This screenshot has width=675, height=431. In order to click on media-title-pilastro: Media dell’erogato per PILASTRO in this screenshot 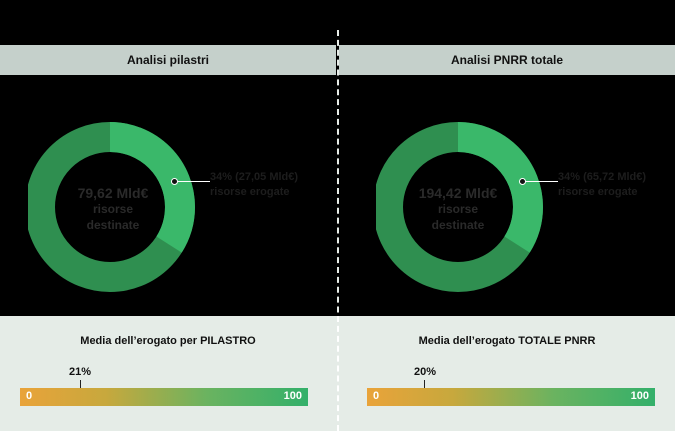, I will do `click(168, 341)`.